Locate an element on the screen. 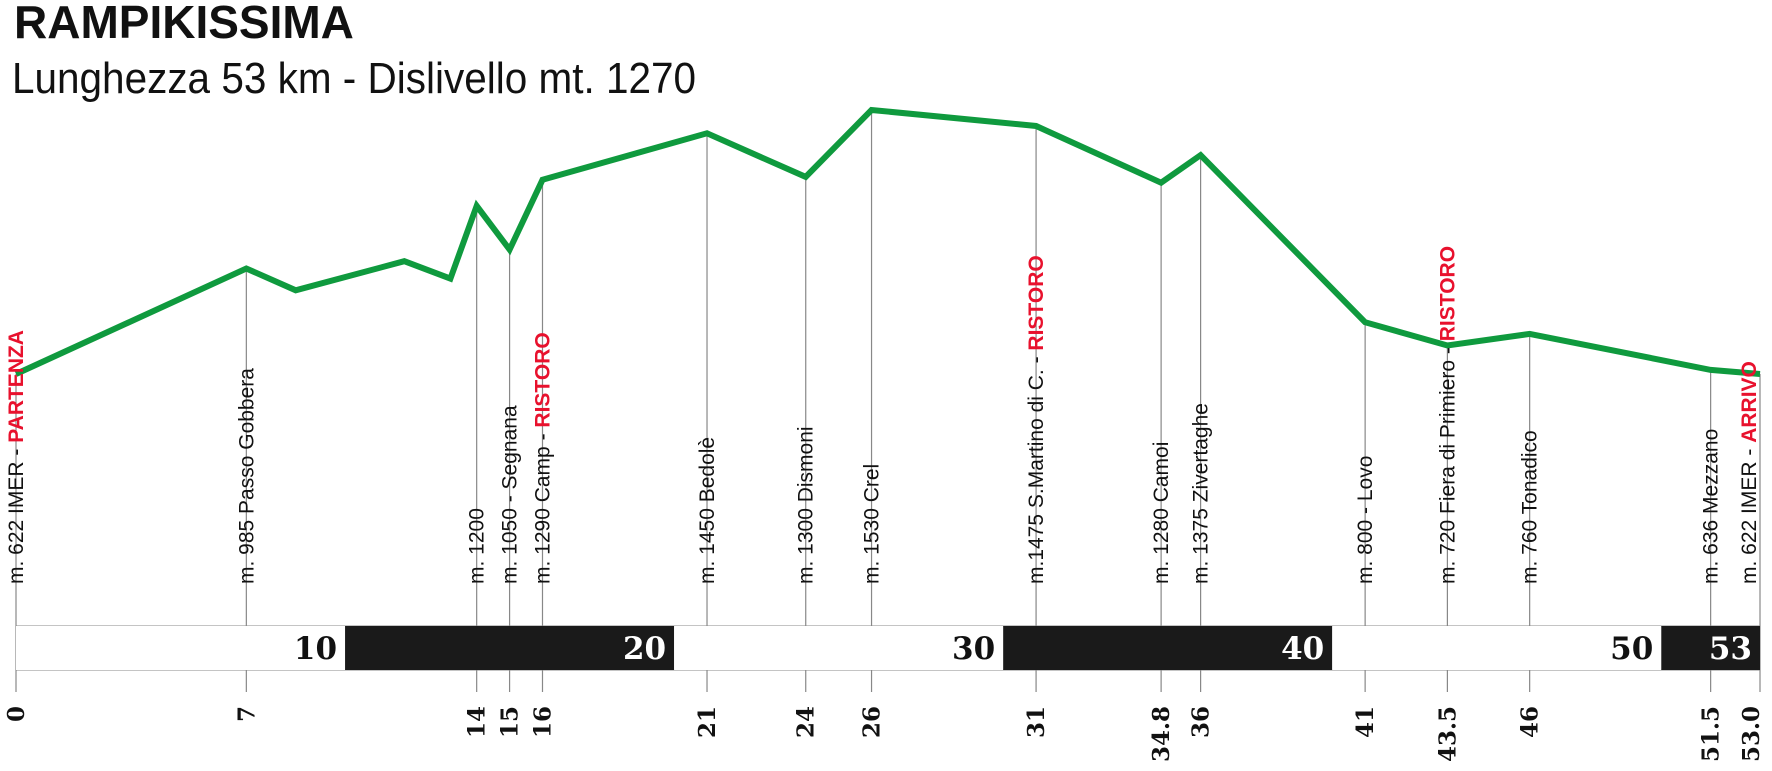  km-label: 43.5 is located at coordinates (1447, 734).